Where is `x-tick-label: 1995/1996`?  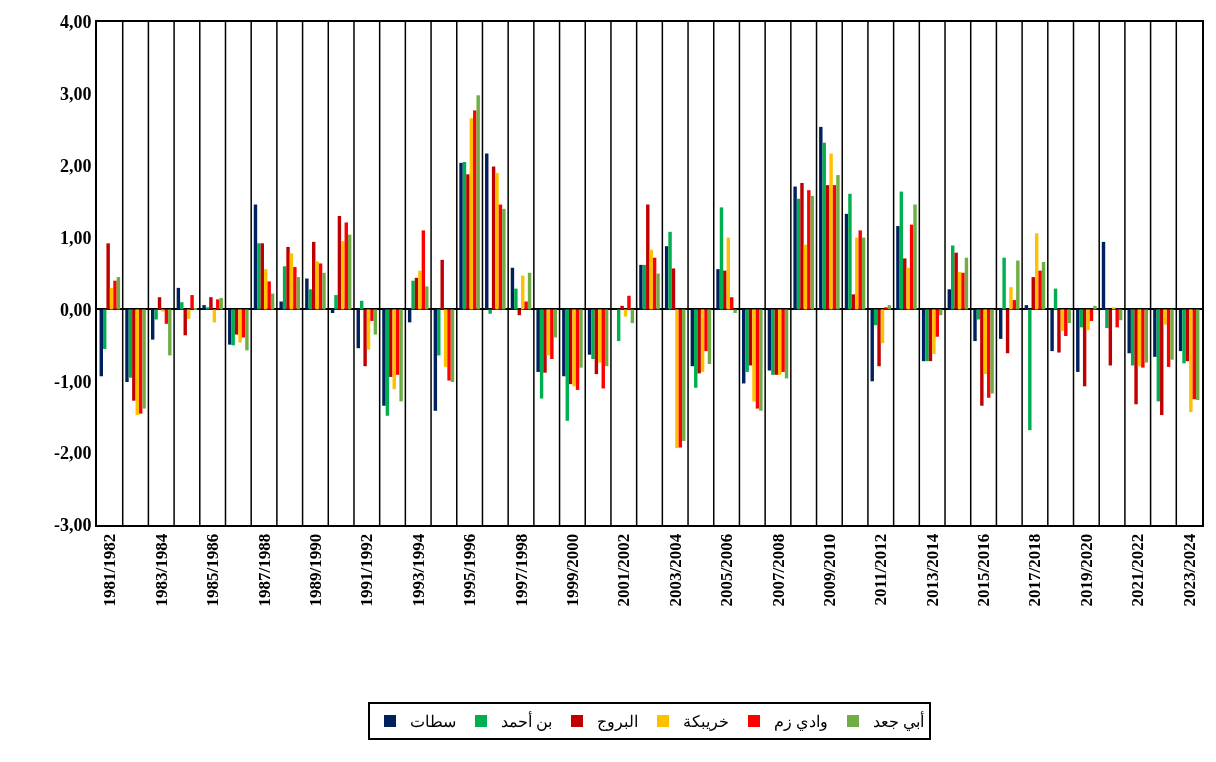 x-tick-label: 1995/1996 is located at coordinates (470, 570).